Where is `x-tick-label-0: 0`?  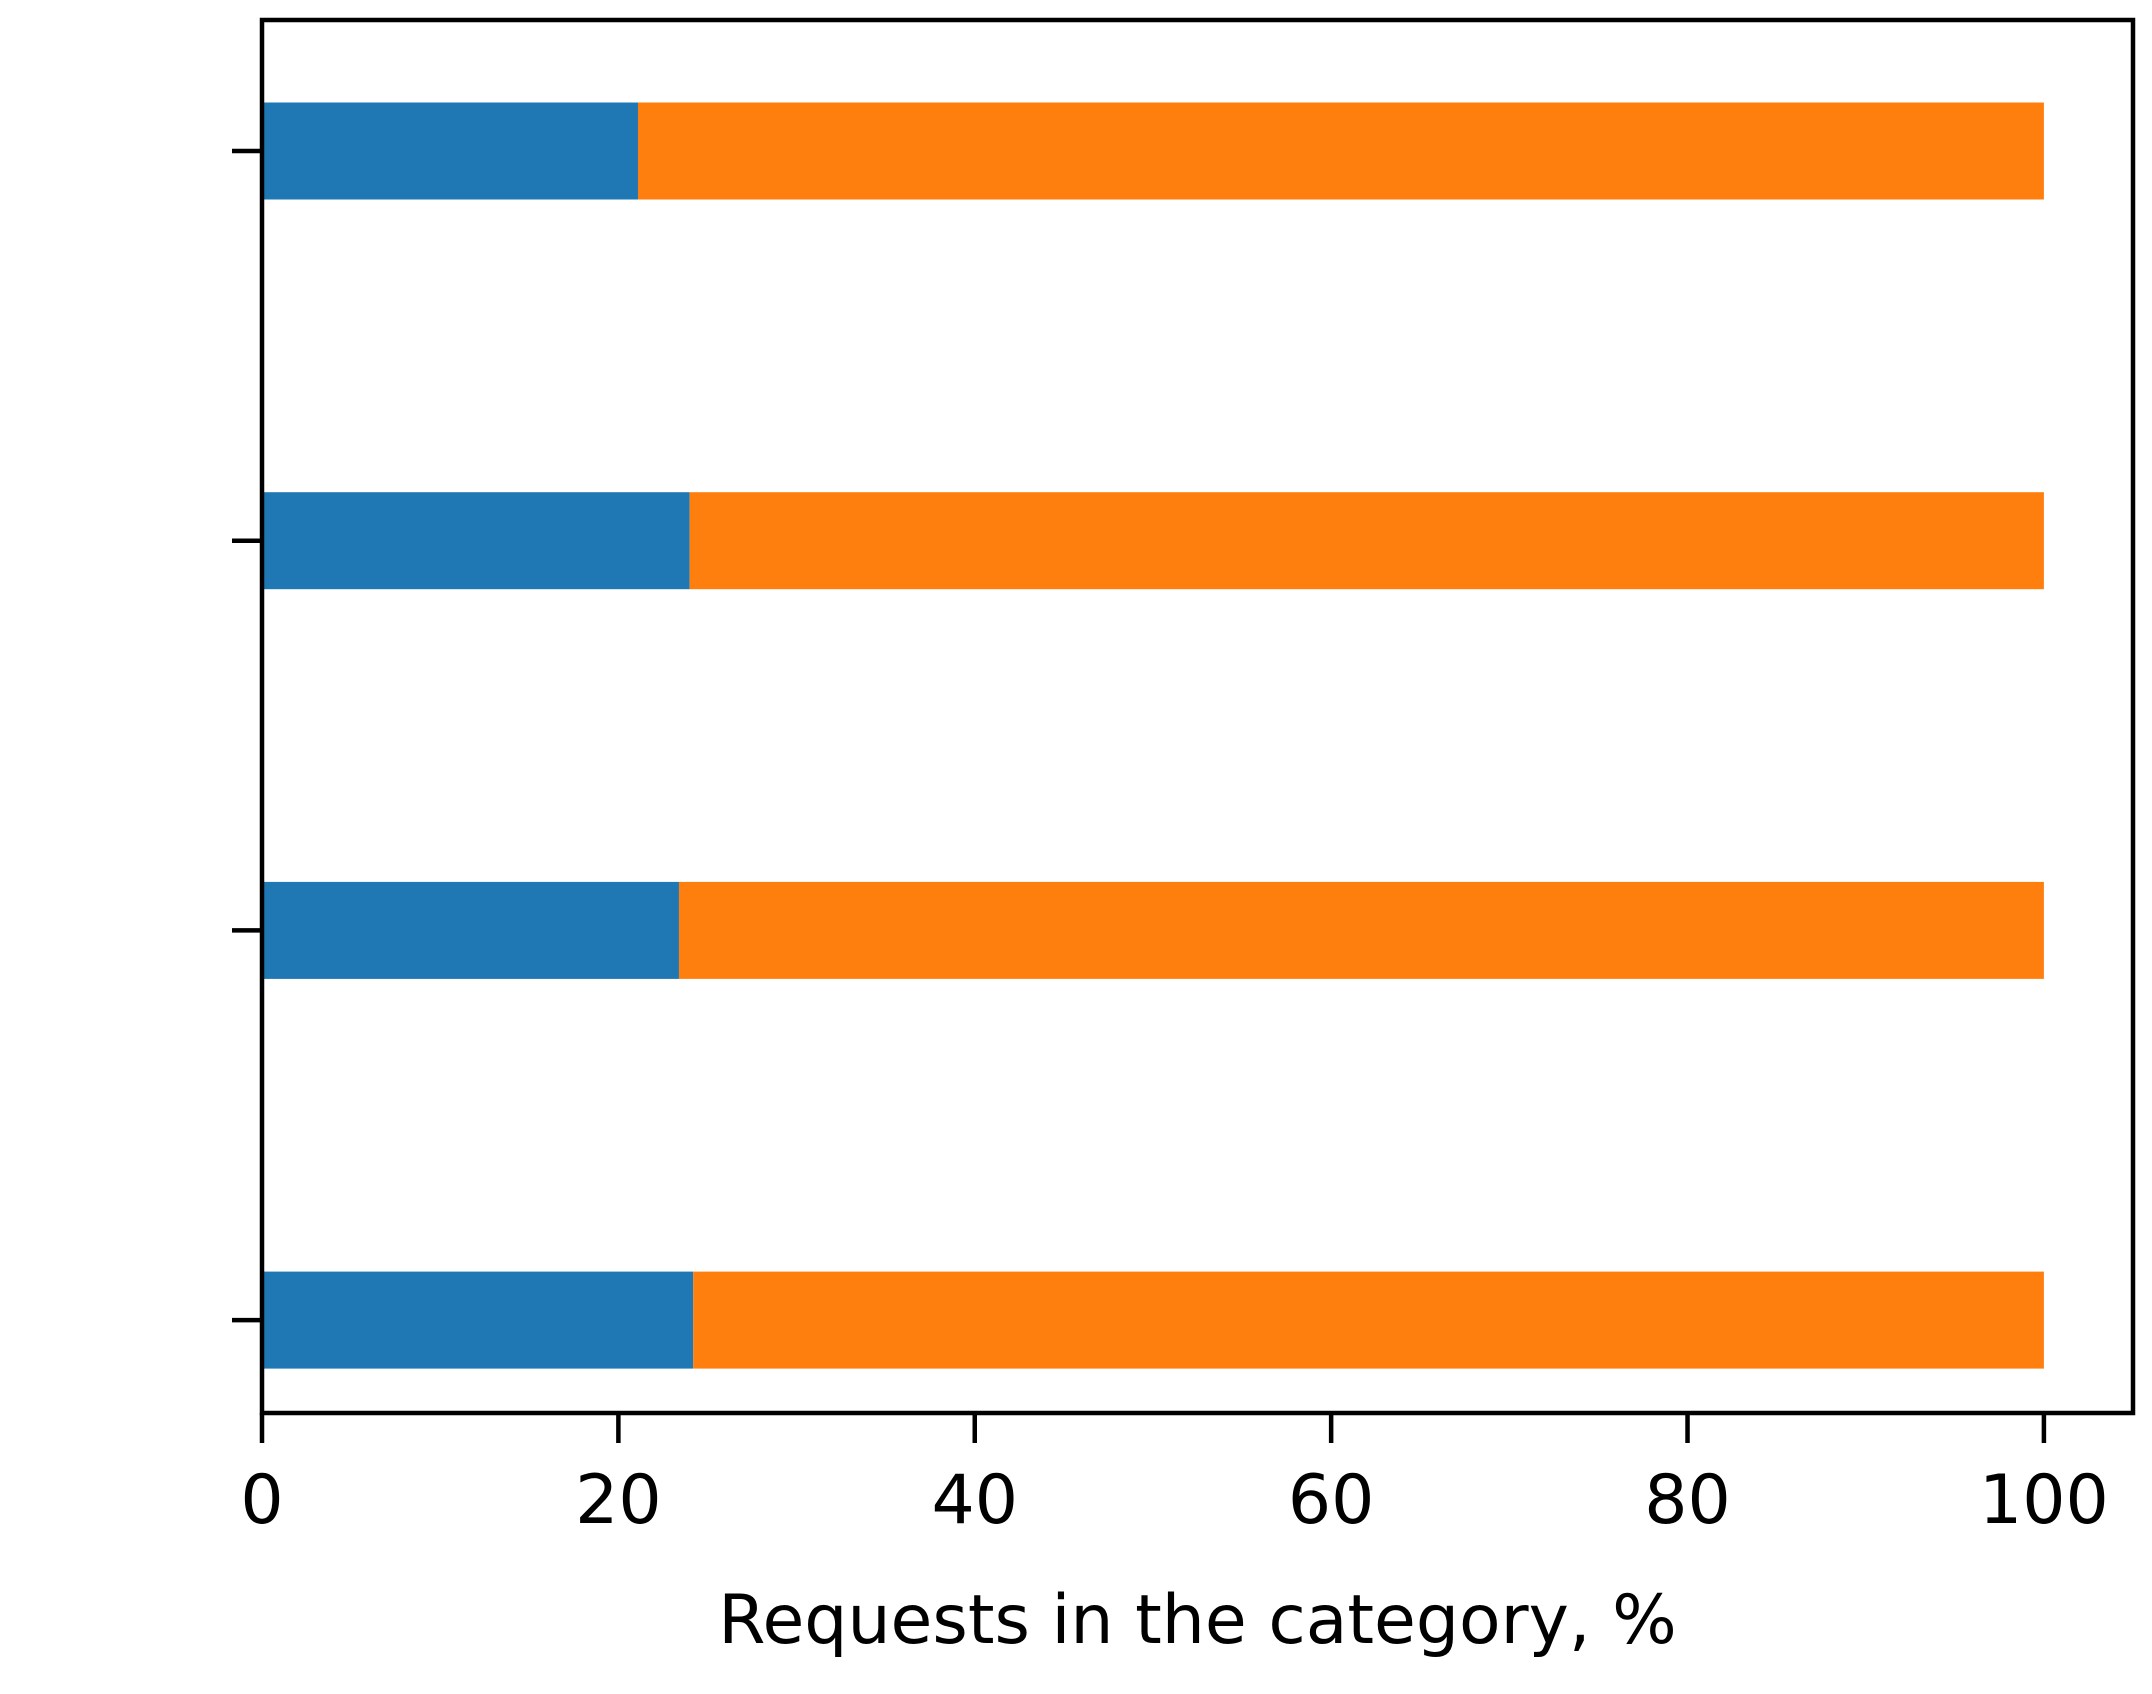
x-tick-label-0: 0 is located at coordinates (261, 1500).